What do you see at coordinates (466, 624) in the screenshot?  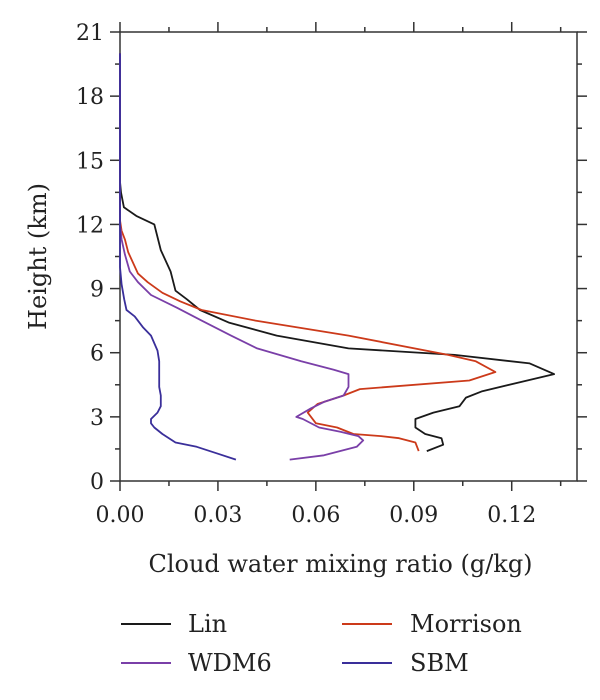 I see `legend-label-morrison: Morrison` at bounding box center [466, 624].